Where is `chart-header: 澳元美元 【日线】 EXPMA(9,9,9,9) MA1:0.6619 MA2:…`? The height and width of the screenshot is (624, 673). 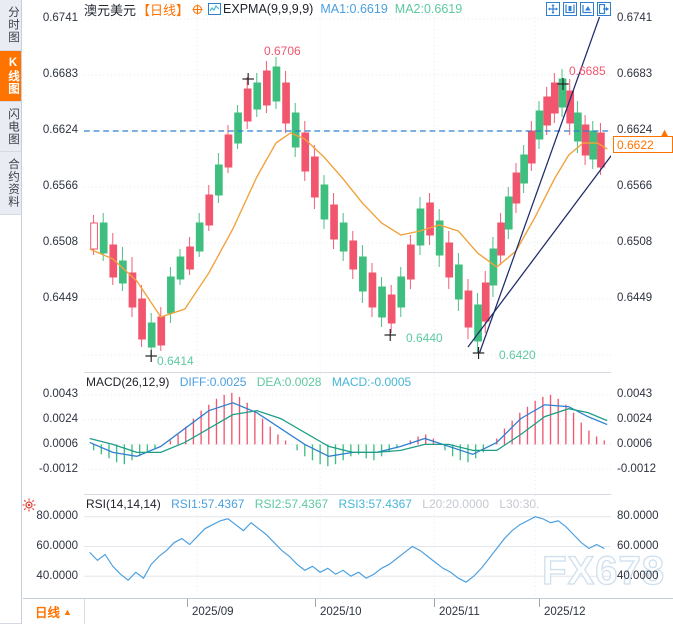 chart-header: 澳元美元 【日线】 EXPMA(9,9,9,9) MA1:0.6619 MA2:… is located at coordinates (347, 9).